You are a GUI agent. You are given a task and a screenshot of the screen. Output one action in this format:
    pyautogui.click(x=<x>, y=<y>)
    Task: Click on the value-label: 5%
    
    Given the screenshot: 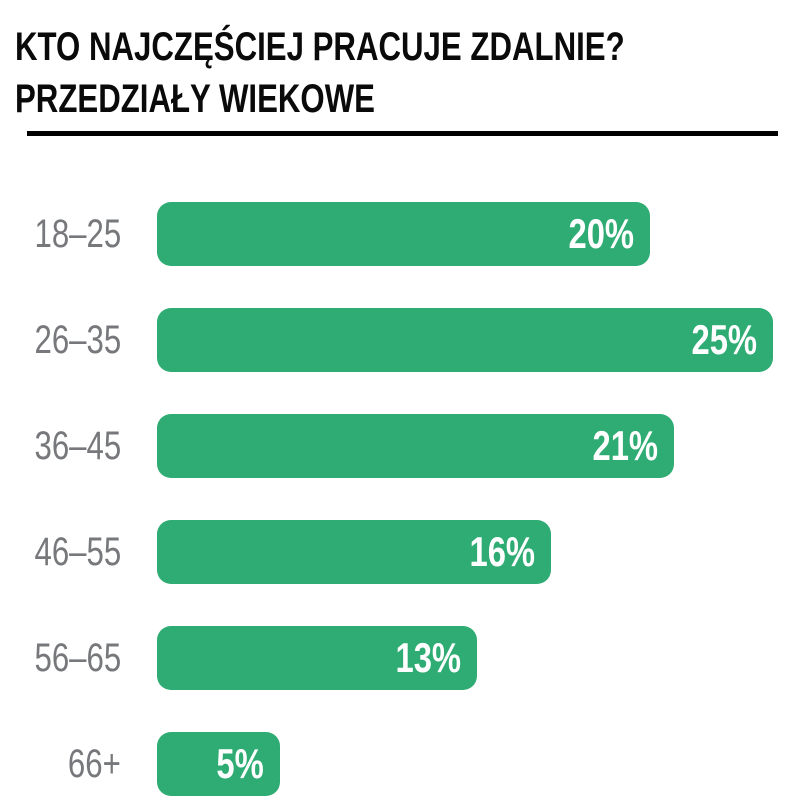 What is the action you would take?
    pyautogui.click(x=240, y=763)
    